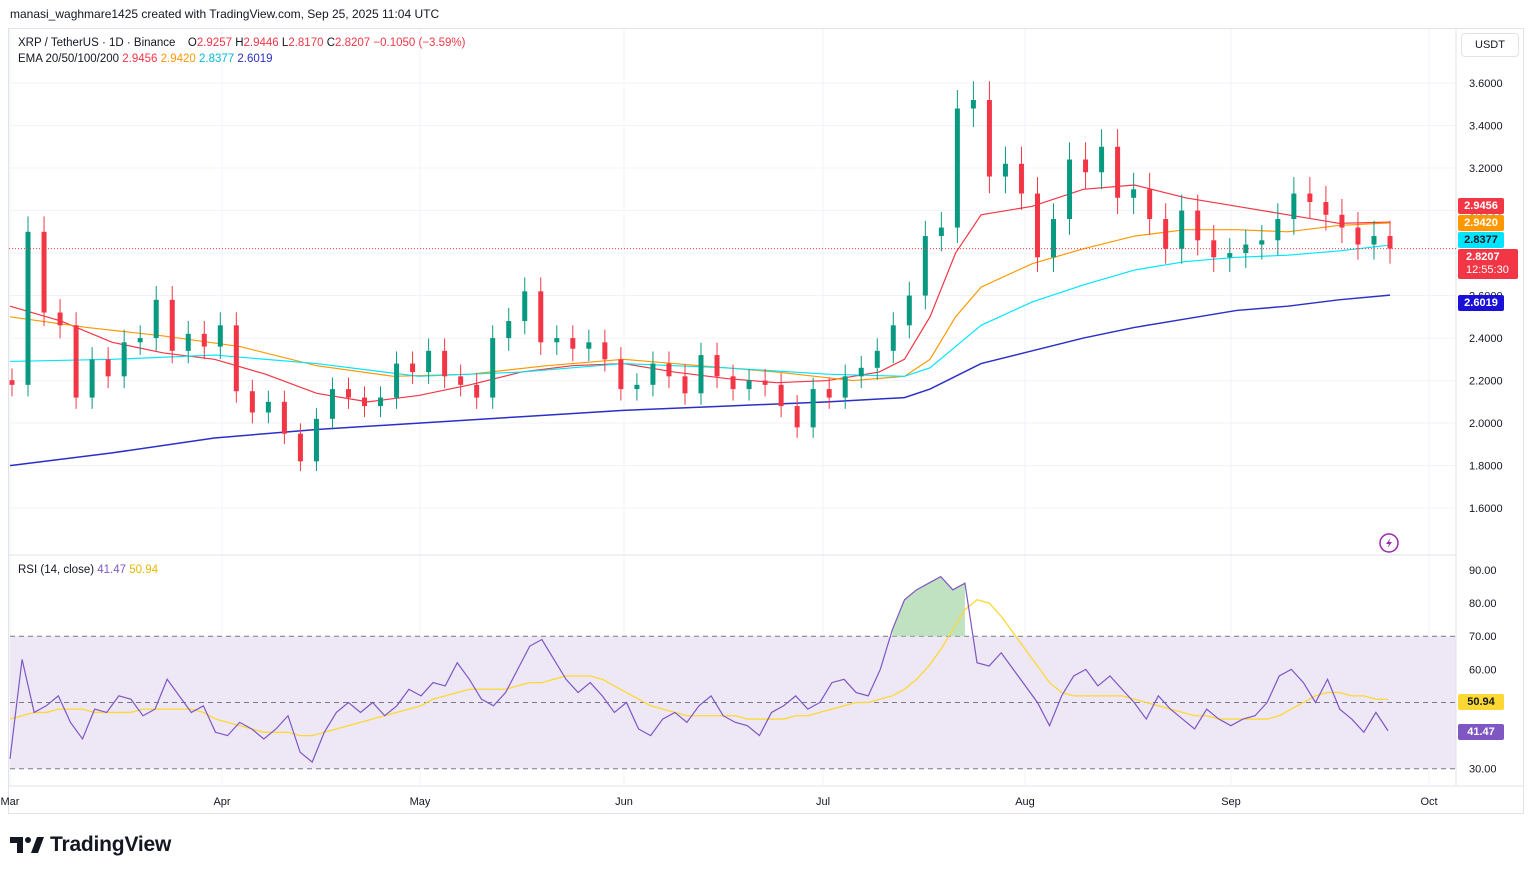 Image resolution: width=1534 pixels, height=875 pixels. Describe the element at coordinates (140, 59) in the screenshot. I see `ema20-value: 2.9456` at that location.